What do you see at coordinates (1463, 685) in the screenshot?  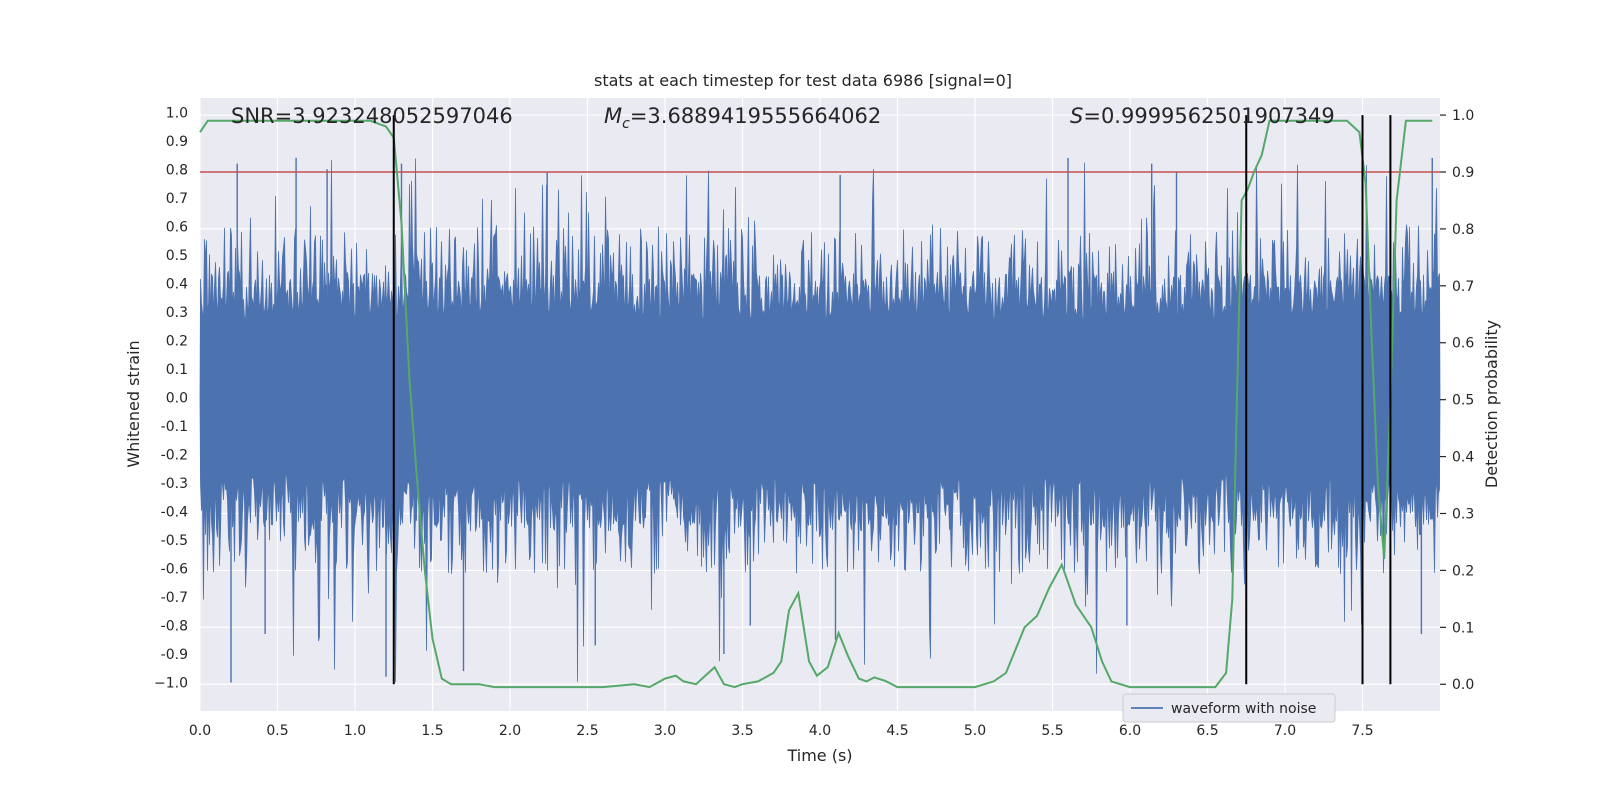 I see `y2-tick-label: 0.0` at bounding box center [1463, 685].